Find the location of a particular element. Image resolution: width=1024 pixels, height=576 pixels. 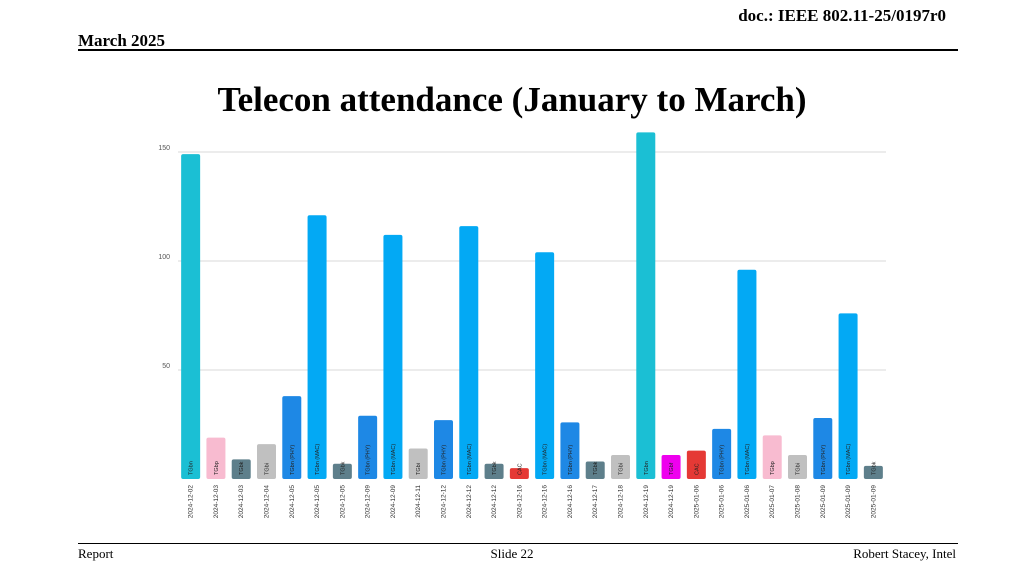

footer-rule is located at coordinates (518, 543).